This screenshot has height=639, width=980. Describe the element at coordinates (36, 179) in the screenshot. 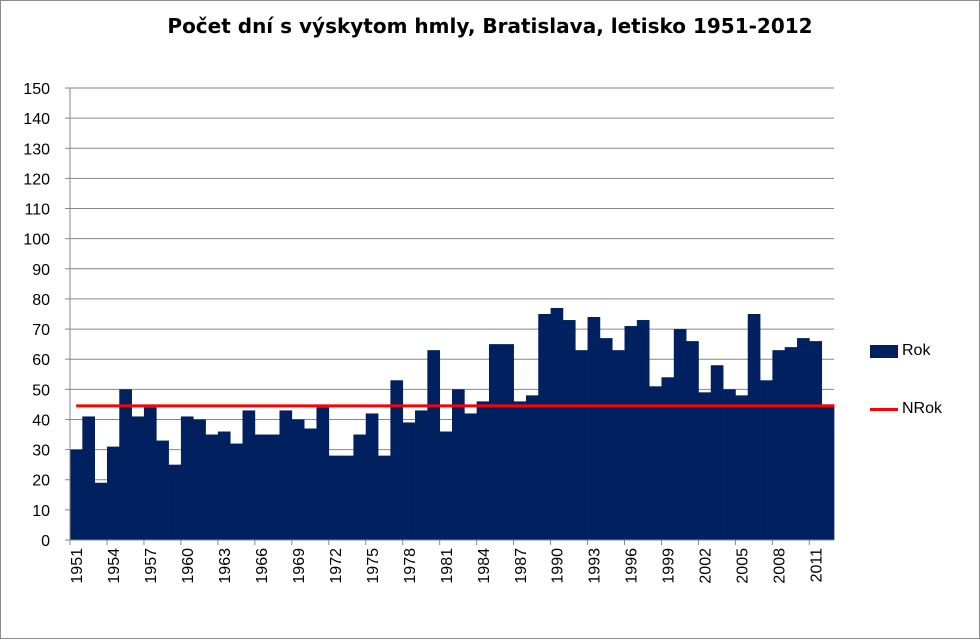

I see `y-tick-label: 120` at that location.